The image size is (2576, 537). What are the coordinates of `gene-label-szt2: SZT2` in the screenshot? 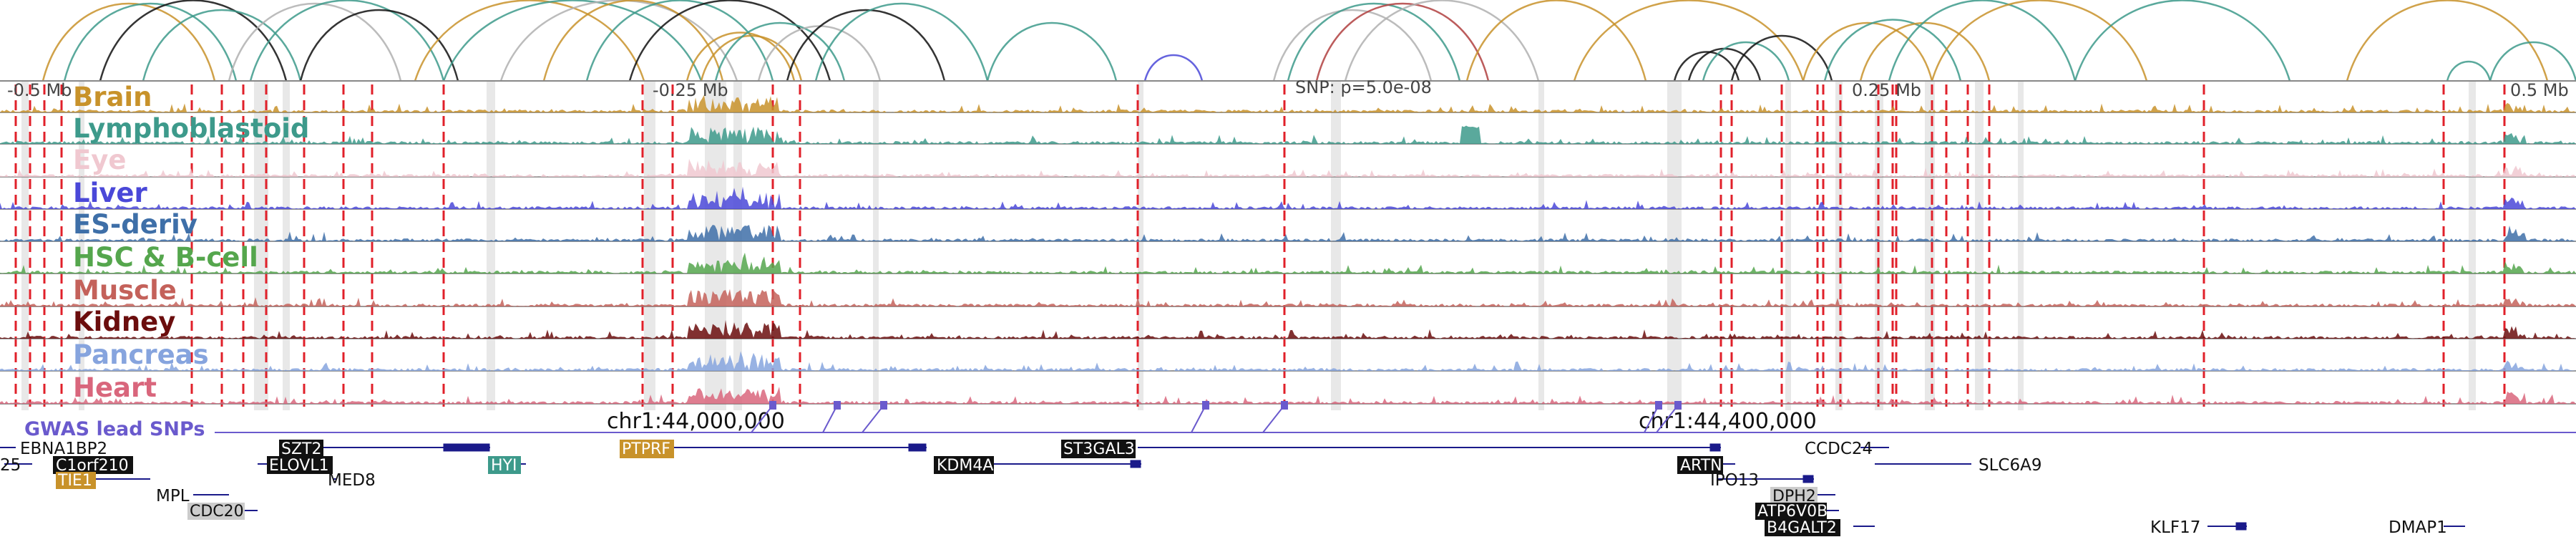 It's located at (301, 449).